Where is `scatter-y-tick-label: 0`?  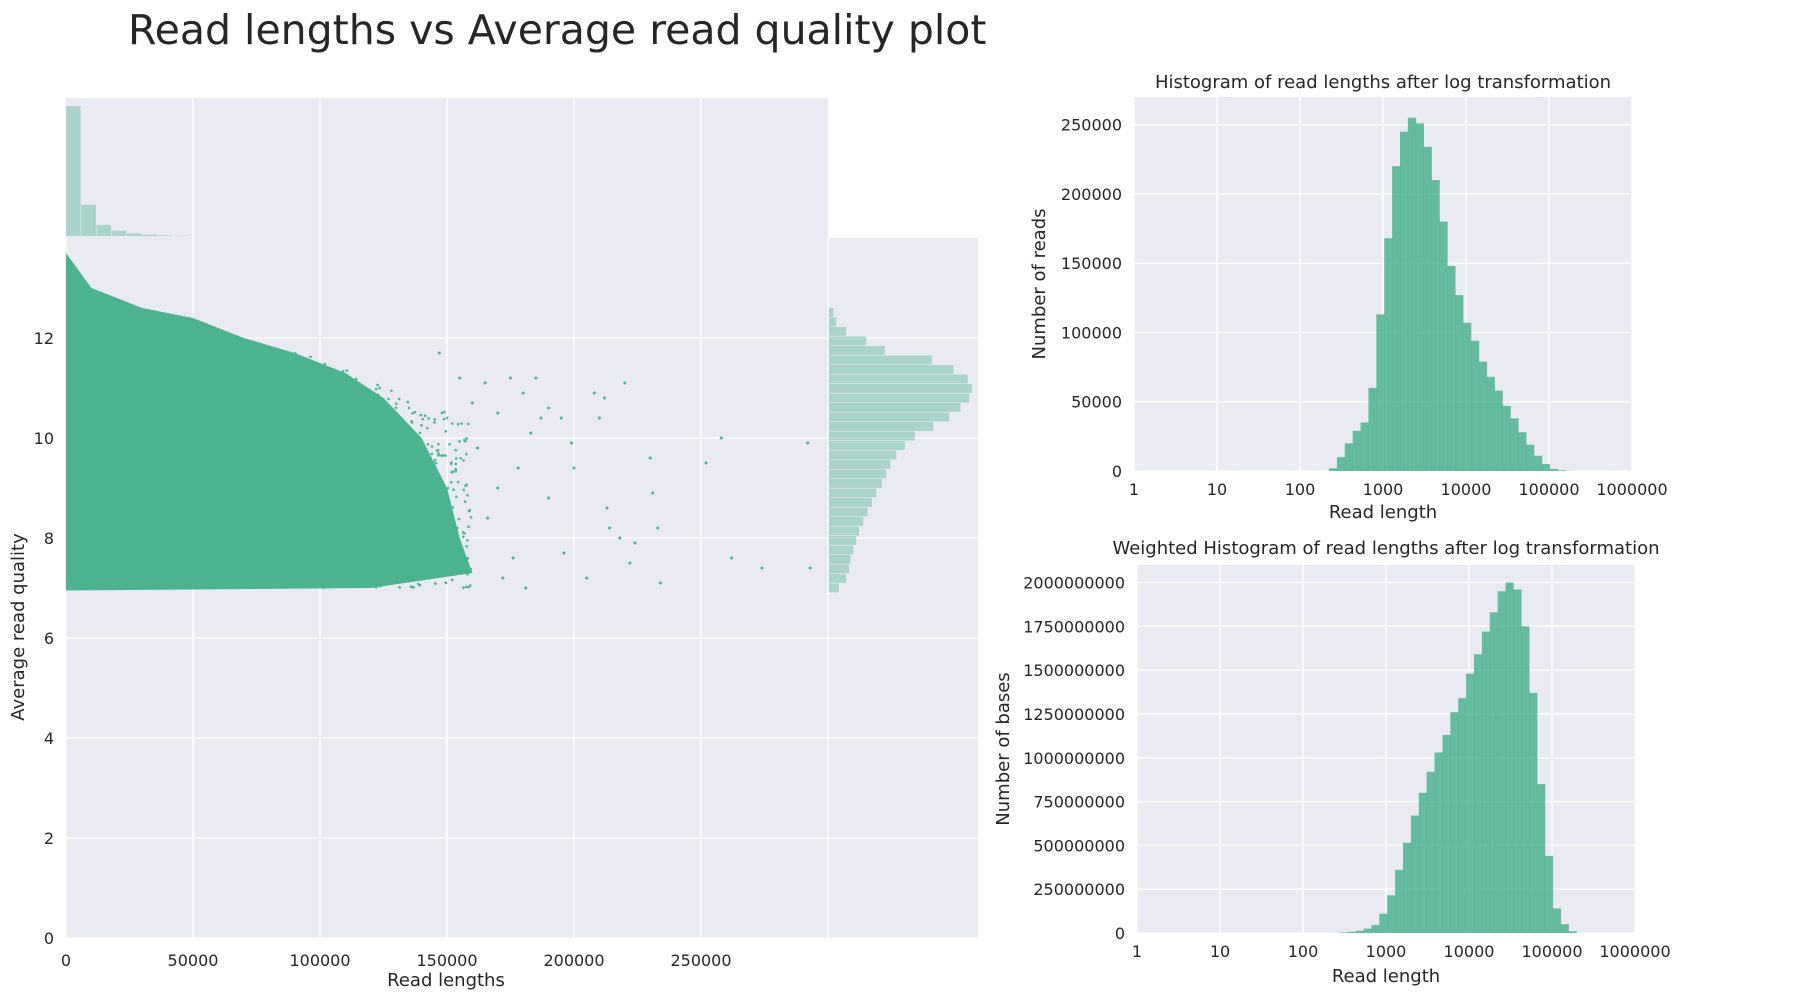
scatter-y-tick-label: 0 is located at coordinates (49, 938).